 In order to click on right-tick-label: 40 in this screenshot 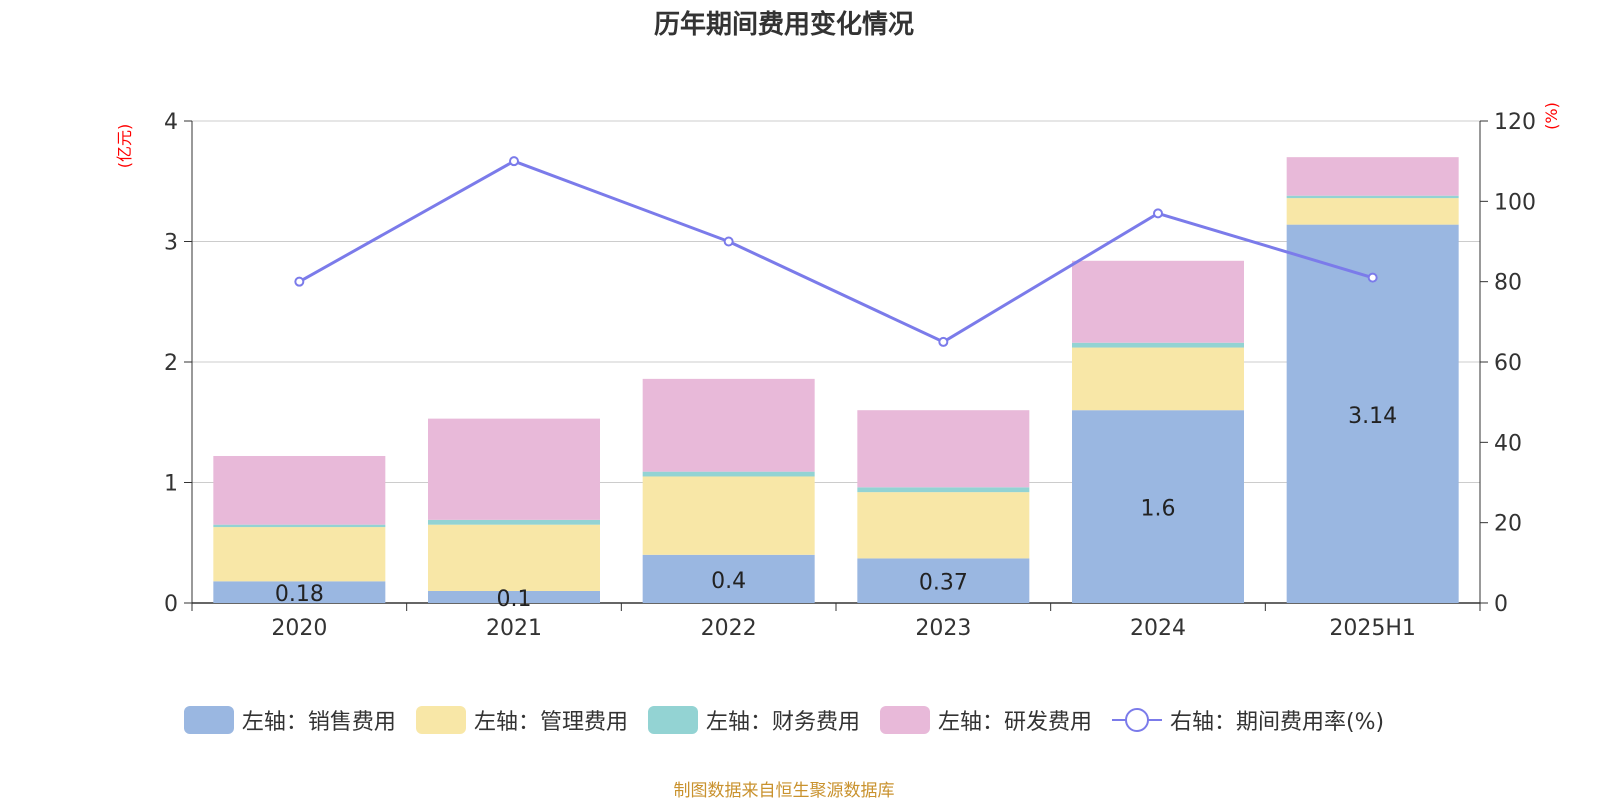, I will do `click(1508, 443)`.